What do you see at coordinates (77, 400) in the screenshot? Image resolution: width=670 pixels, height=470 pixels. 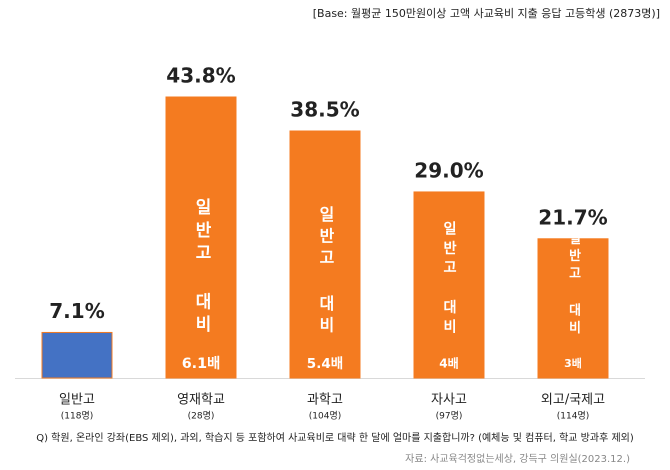 I see `x-tick-label: 일반고` at bounding box center [77, 400].